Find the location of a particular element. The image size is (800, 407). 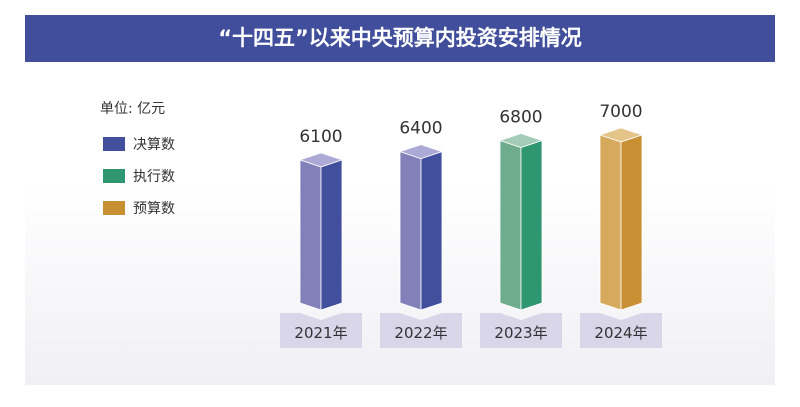

legend-label: 预算数 is located at coordinates (154, 209).